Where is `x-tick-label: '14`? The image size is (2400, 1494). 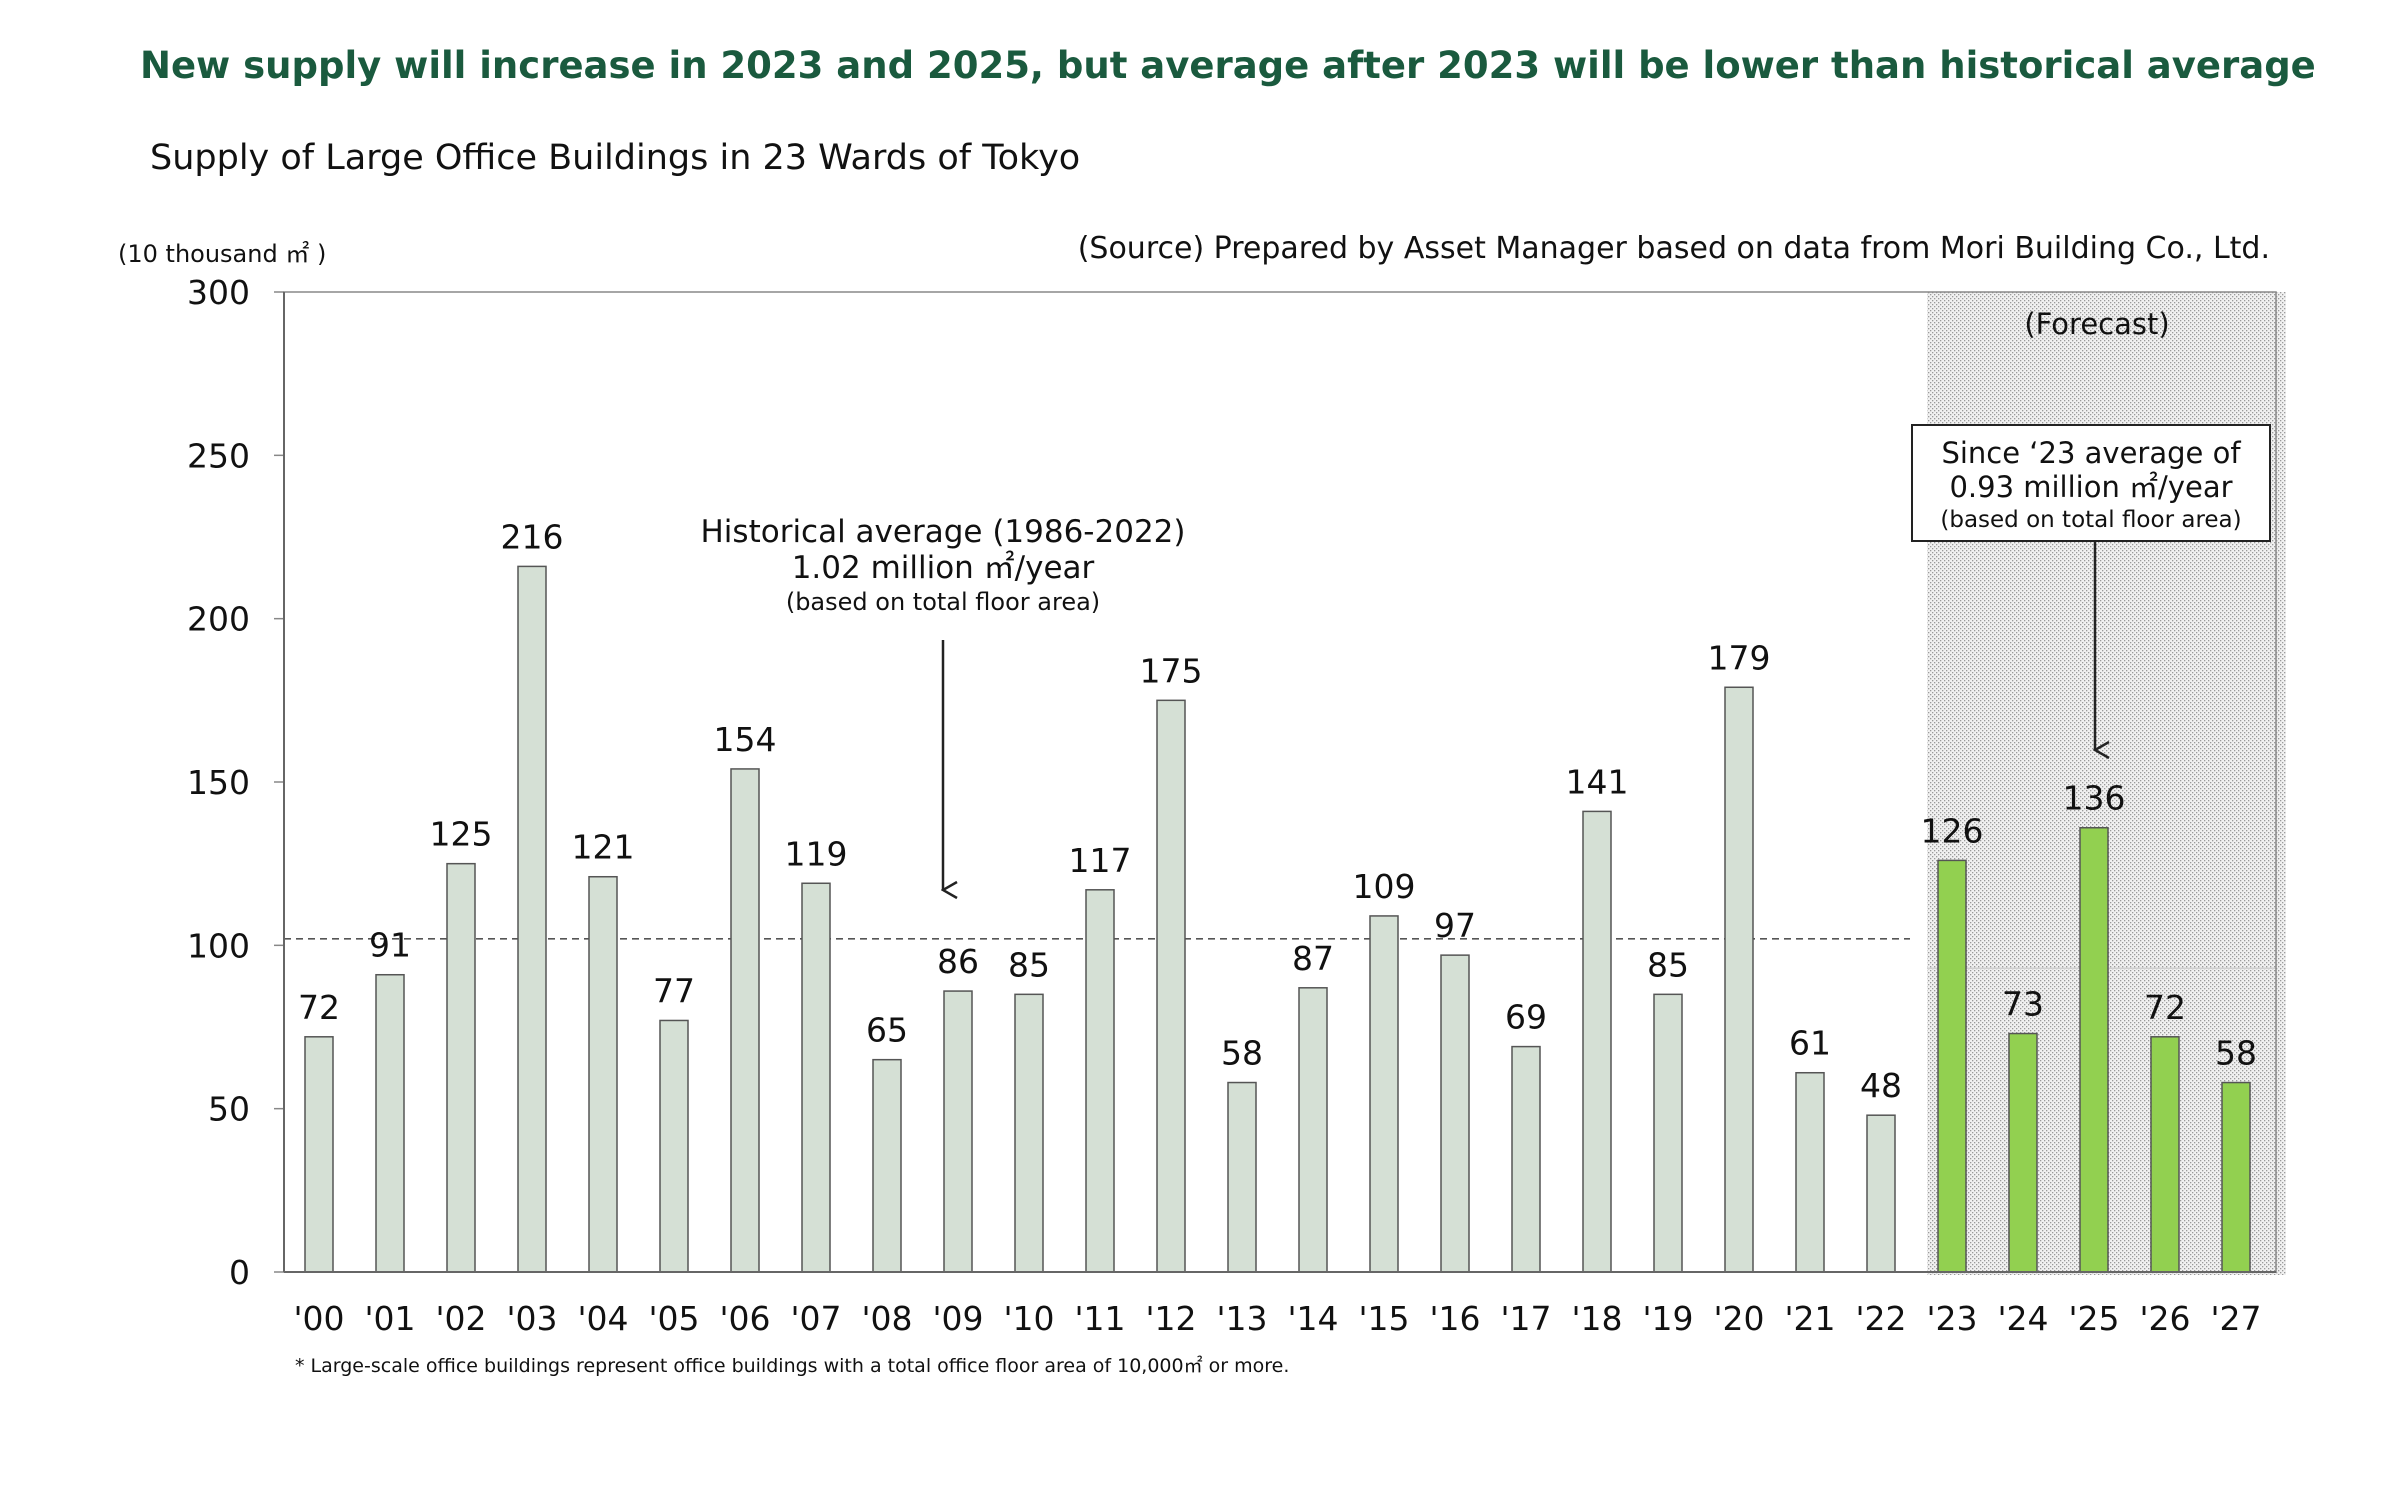 x-tick-label: '14 is located at coordinates (1312, 1318).